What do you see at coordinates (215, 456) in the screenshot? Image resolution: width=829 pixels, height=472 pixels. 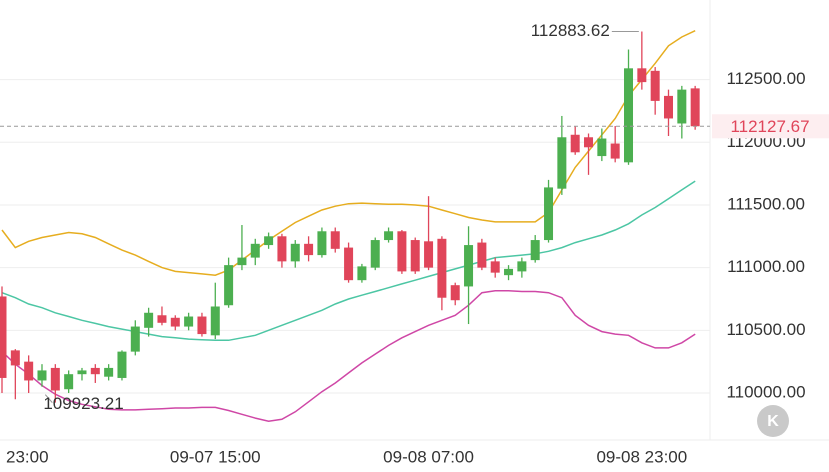 I see `x-tick-label: 09-07 15:00` at bounding box center [215, 456].